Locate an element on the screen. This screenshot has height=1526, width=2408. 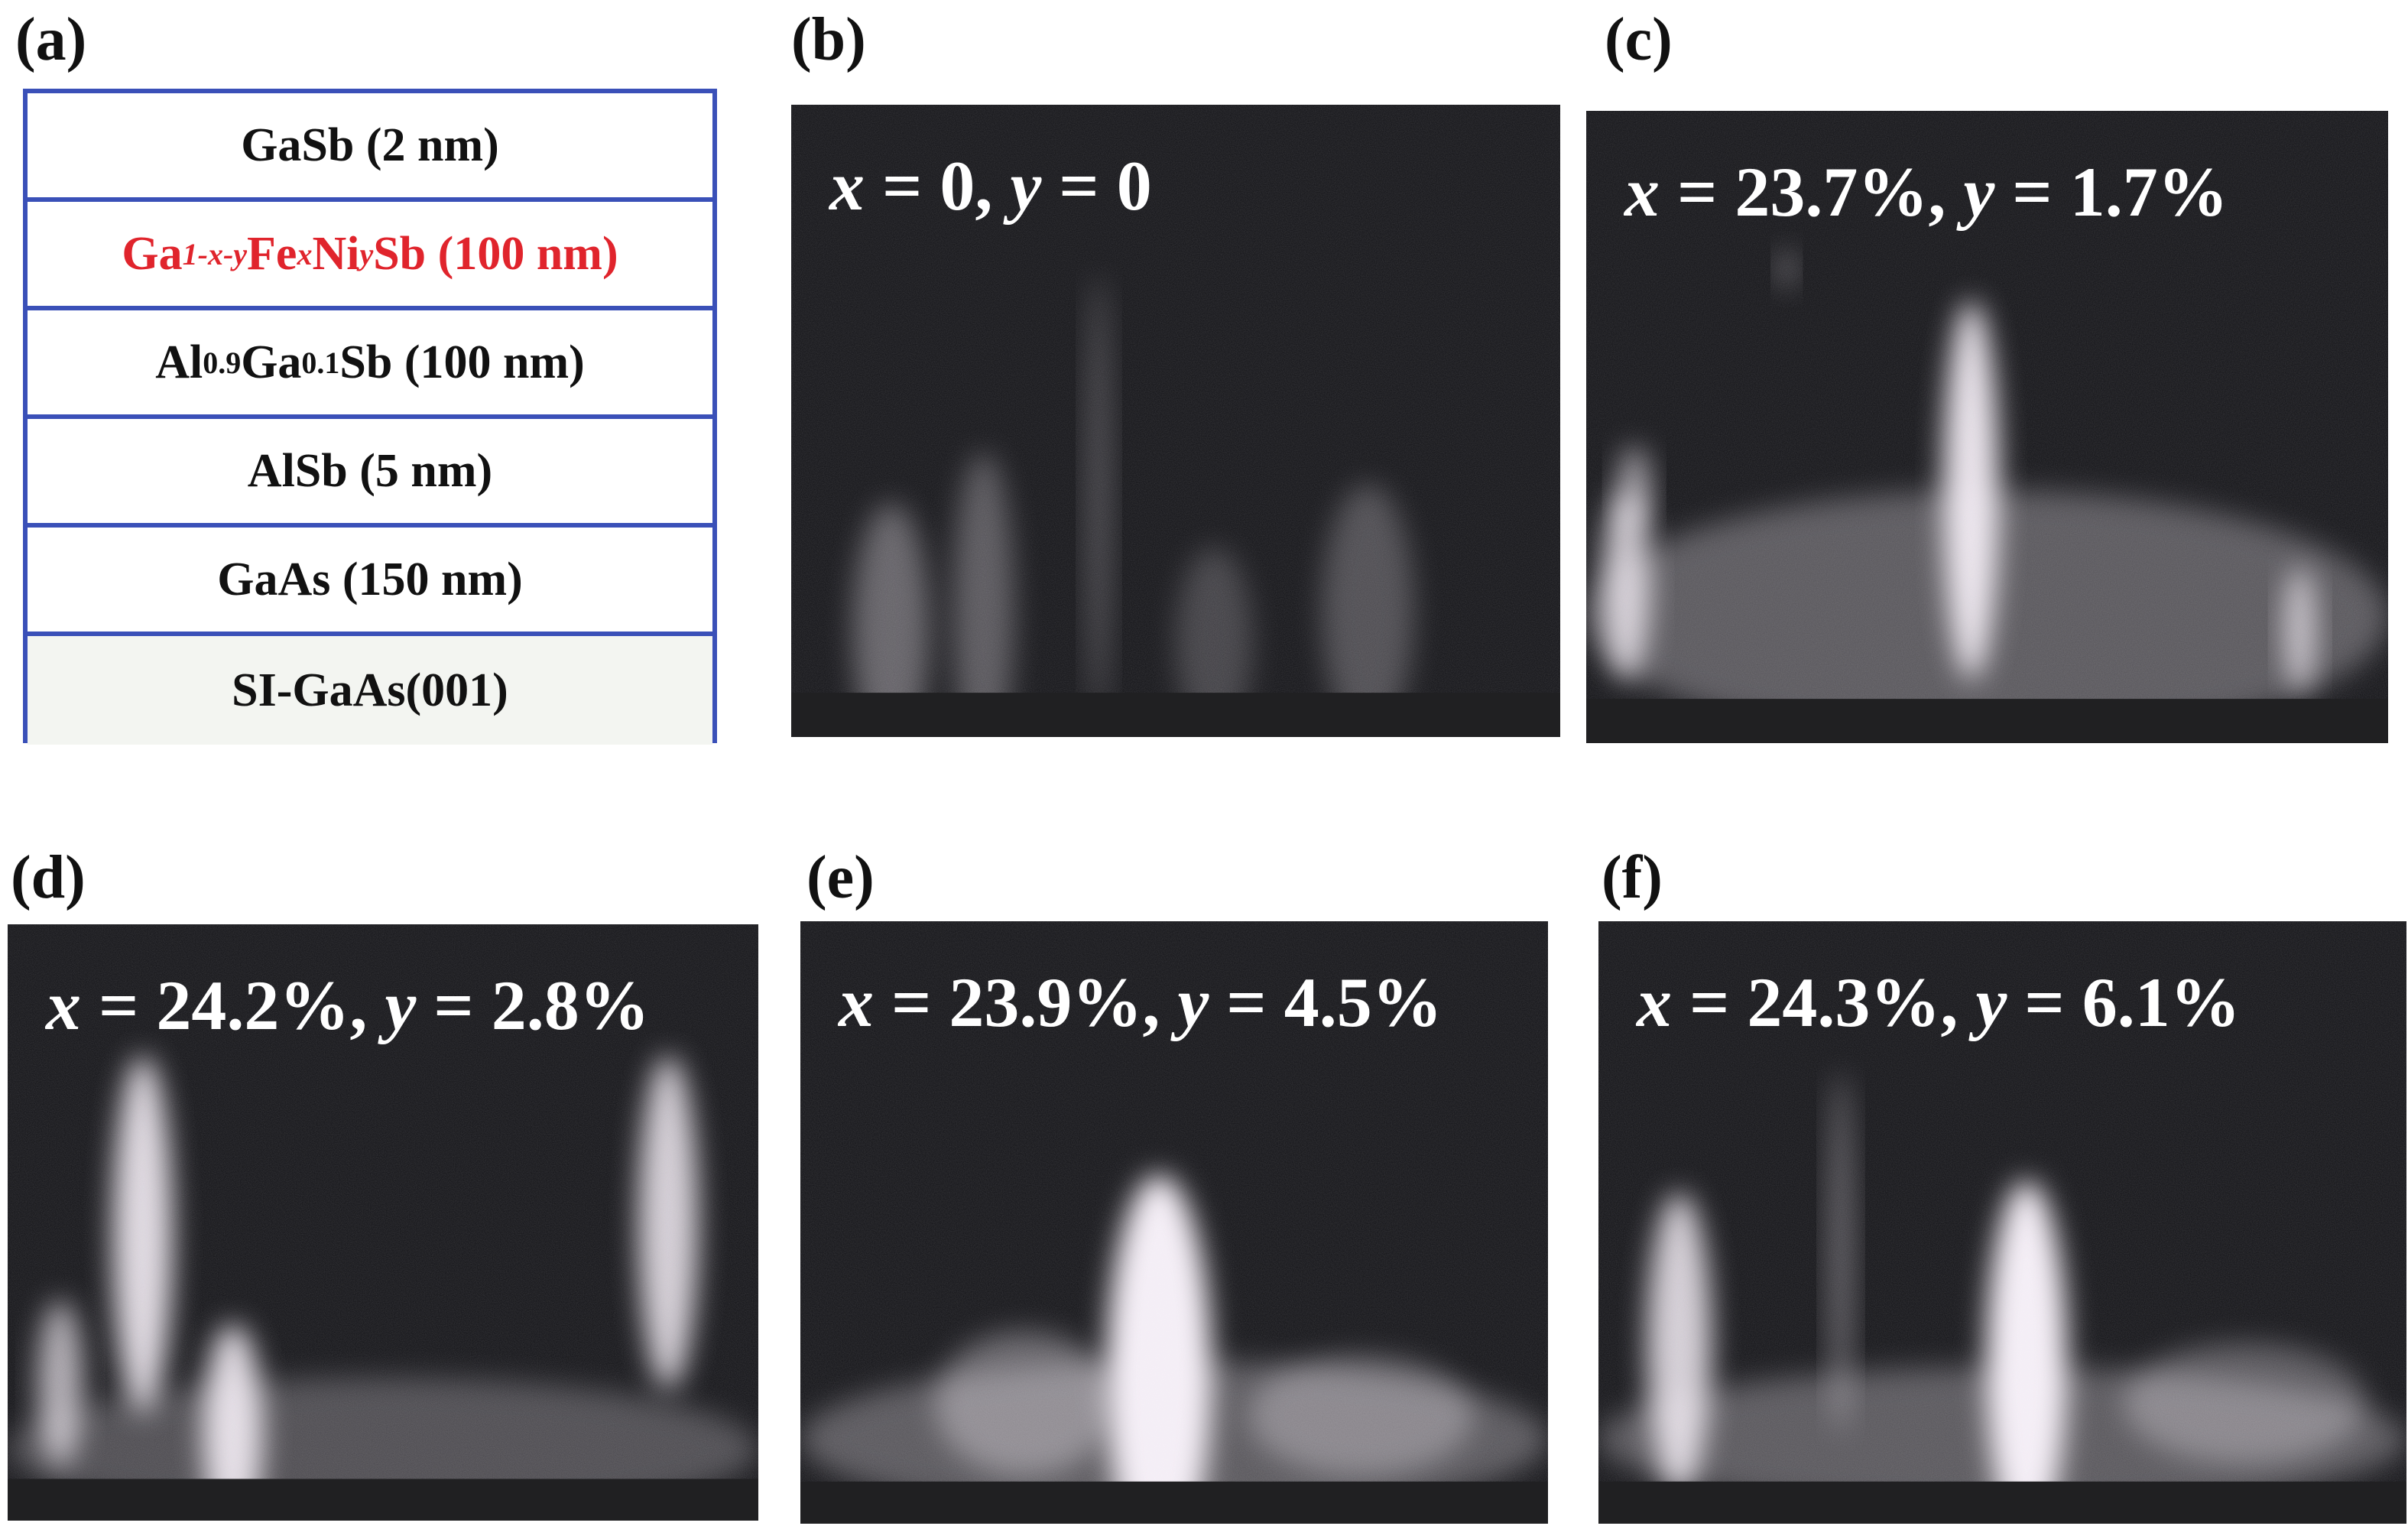
caption-text: = 6.1% is located at coordinates (2124, 1002).